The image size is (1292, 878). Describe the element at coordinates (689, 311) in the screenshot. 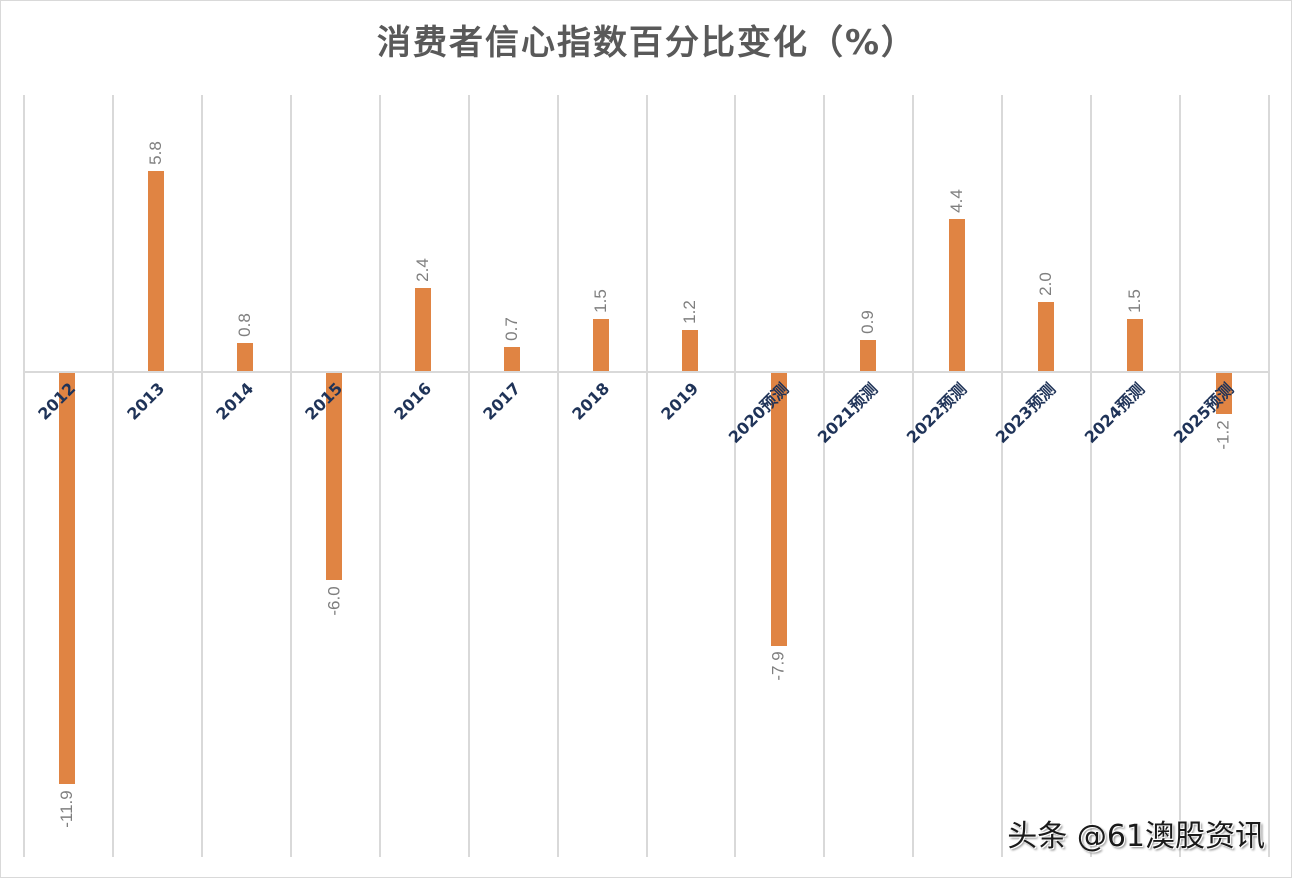

I see `data-label: 1.2` at that location.